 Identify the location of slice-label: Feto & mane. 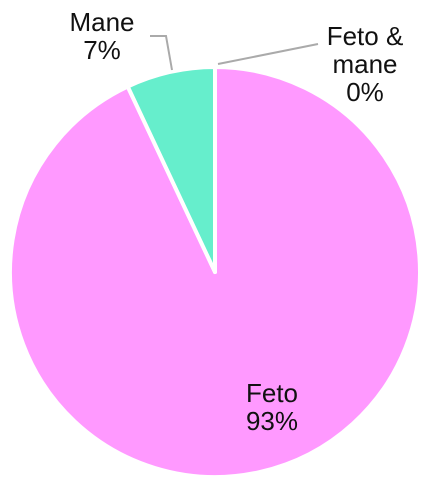
(365, 50).